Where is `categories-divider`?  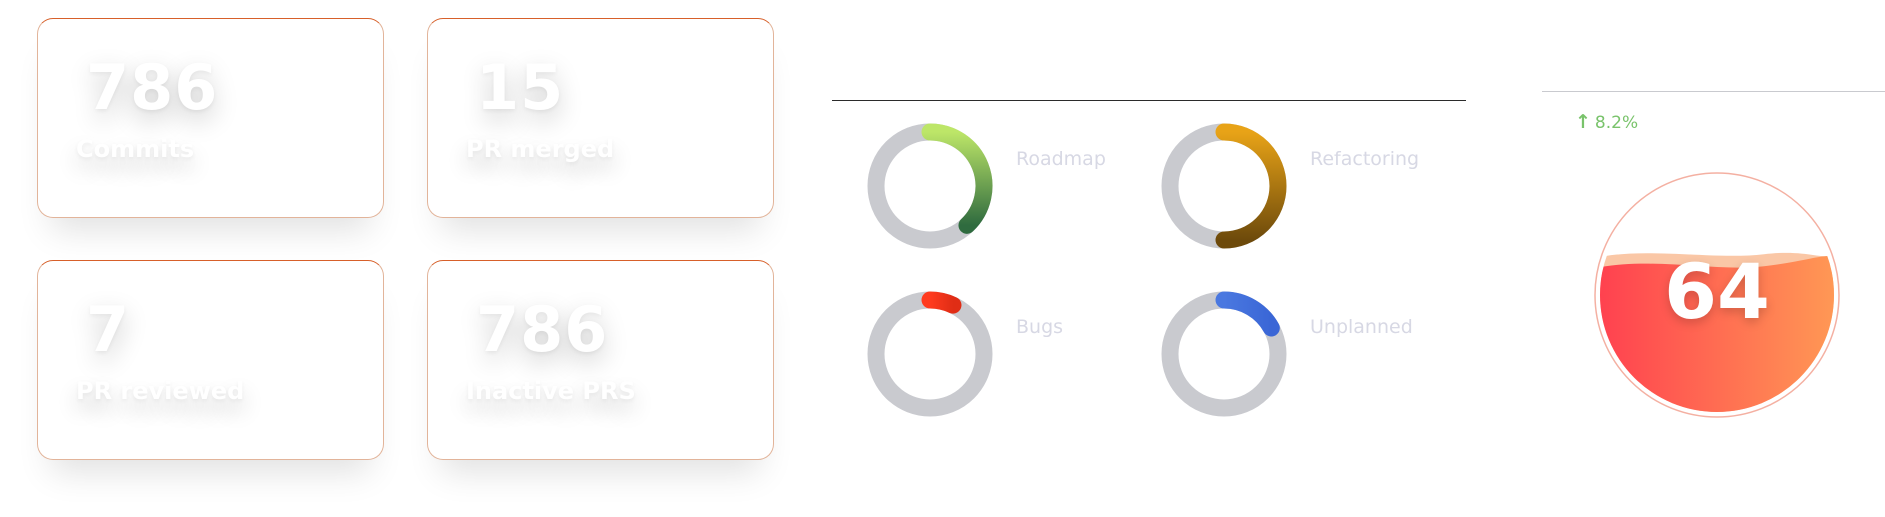
categories-divider is located at coordinates (1149, 100).